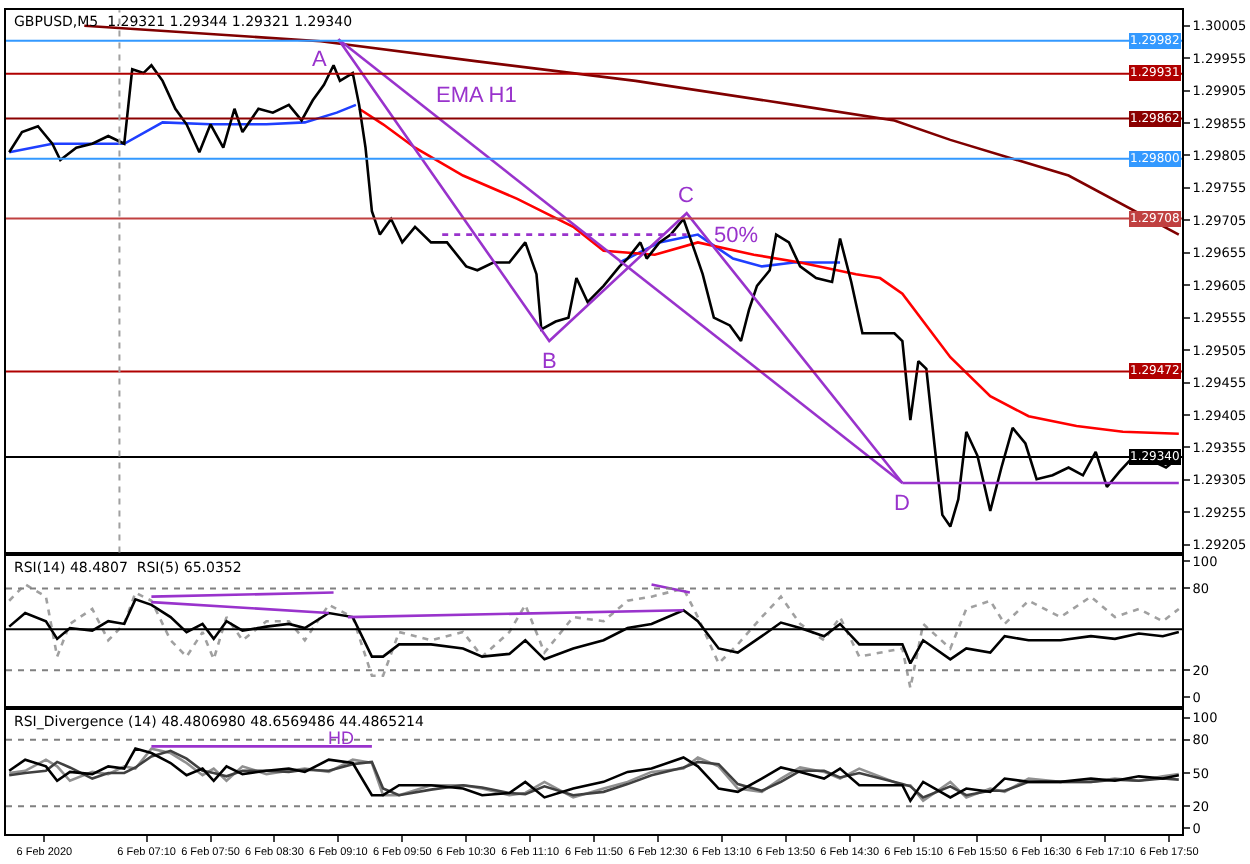 This screenshot has width=1250, height=864. What do you see at coordinates (686, 196) in the screenshot?
I see `annotation: C` at bounding box center [686, 196].